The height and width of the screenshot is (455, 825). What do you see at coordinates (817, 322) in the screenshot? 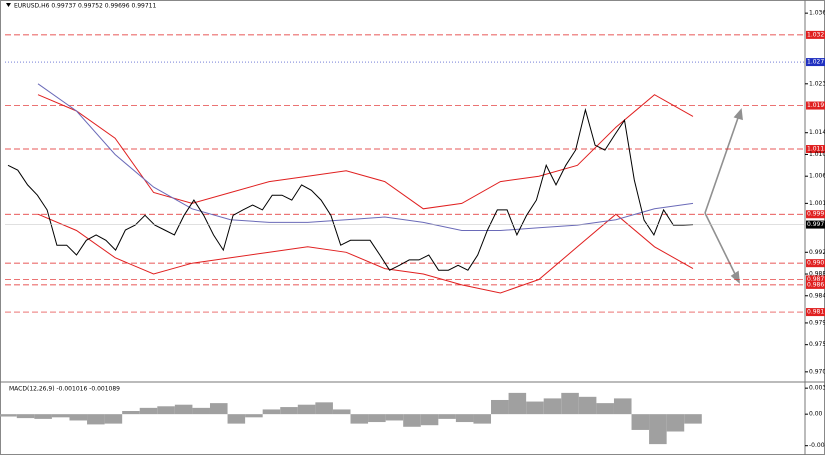
I see `y-tick-label: 0.979` at bounding box center [817, 322].